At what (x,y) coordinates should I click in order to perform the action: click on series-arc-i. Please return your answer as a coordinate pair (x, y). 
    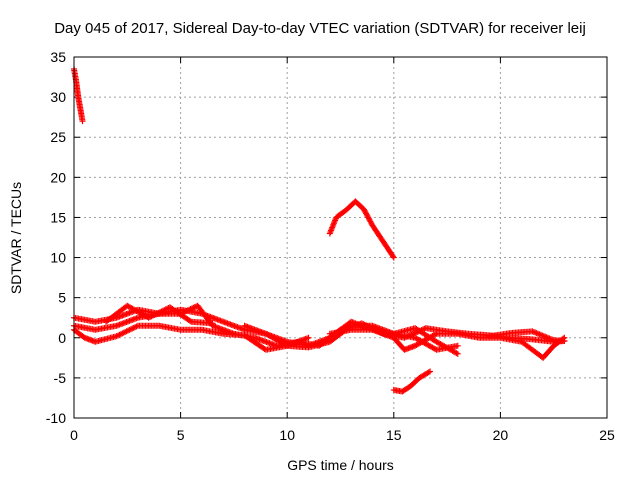
    Looking at the image, I should click on (351, 335).